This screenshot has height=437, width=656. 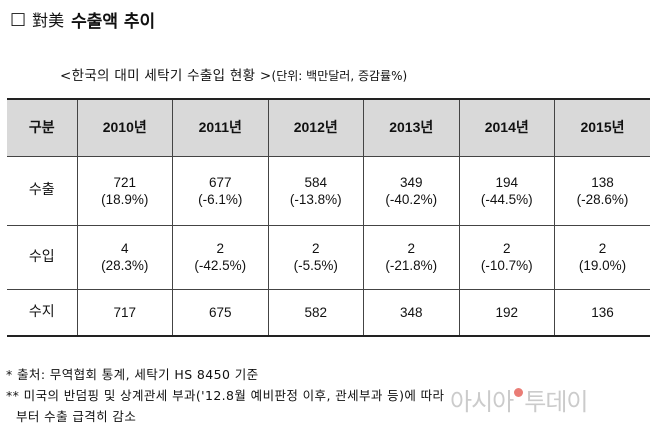 I want to click on cell-change: (19.0%), so click(x=602, y=265).